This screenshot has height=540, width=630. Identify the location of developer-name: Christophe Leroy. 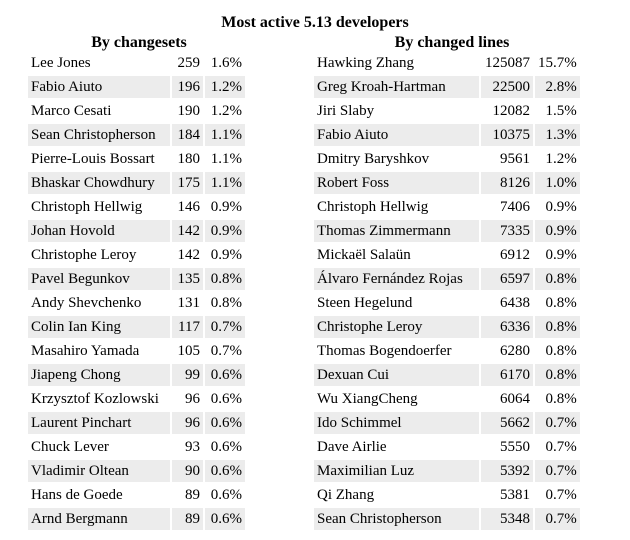
(396, 327).